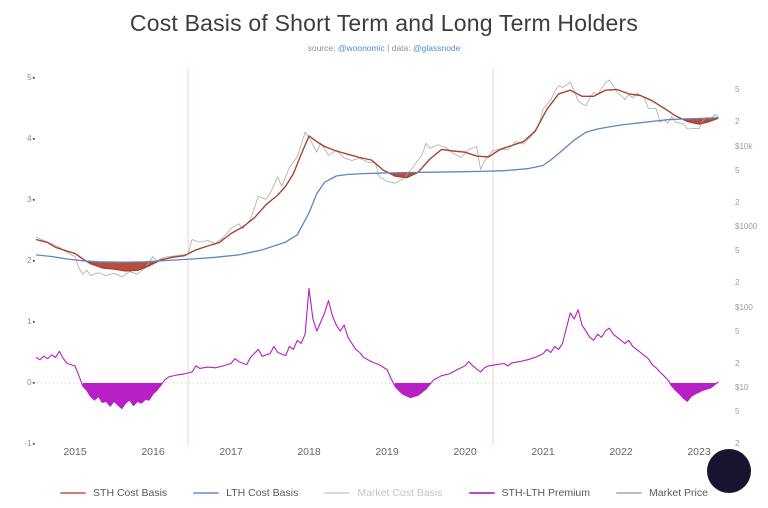 This screenshot has height=508, width=768. I want to click on legend-item-sth-cost-basis: STH Cost Basis, so click(113, 493).